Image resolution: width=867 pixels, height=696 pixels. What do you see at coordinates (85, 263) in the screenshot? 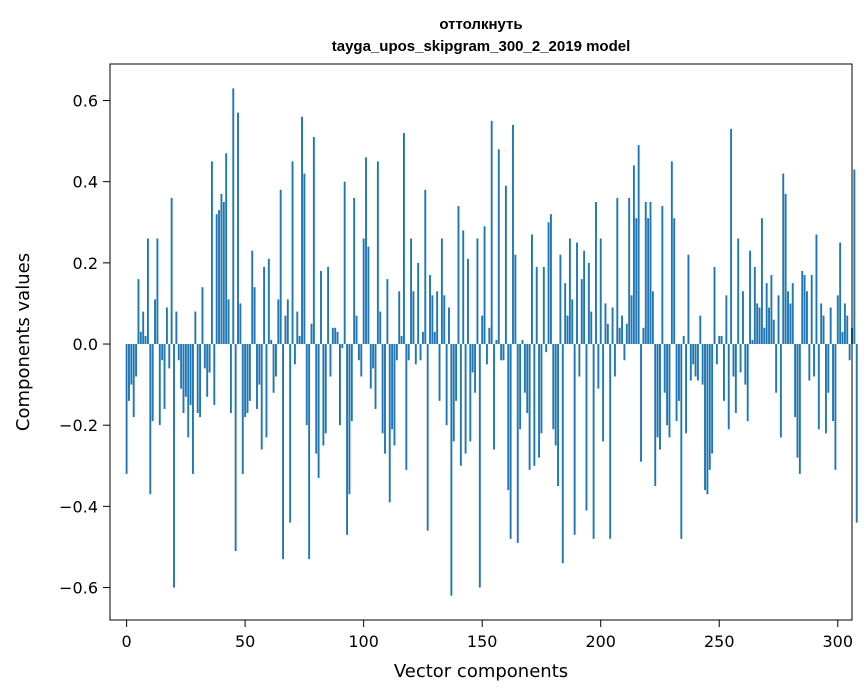
I see `y-tick-label: 0.2` at bounding box center [85, 263].